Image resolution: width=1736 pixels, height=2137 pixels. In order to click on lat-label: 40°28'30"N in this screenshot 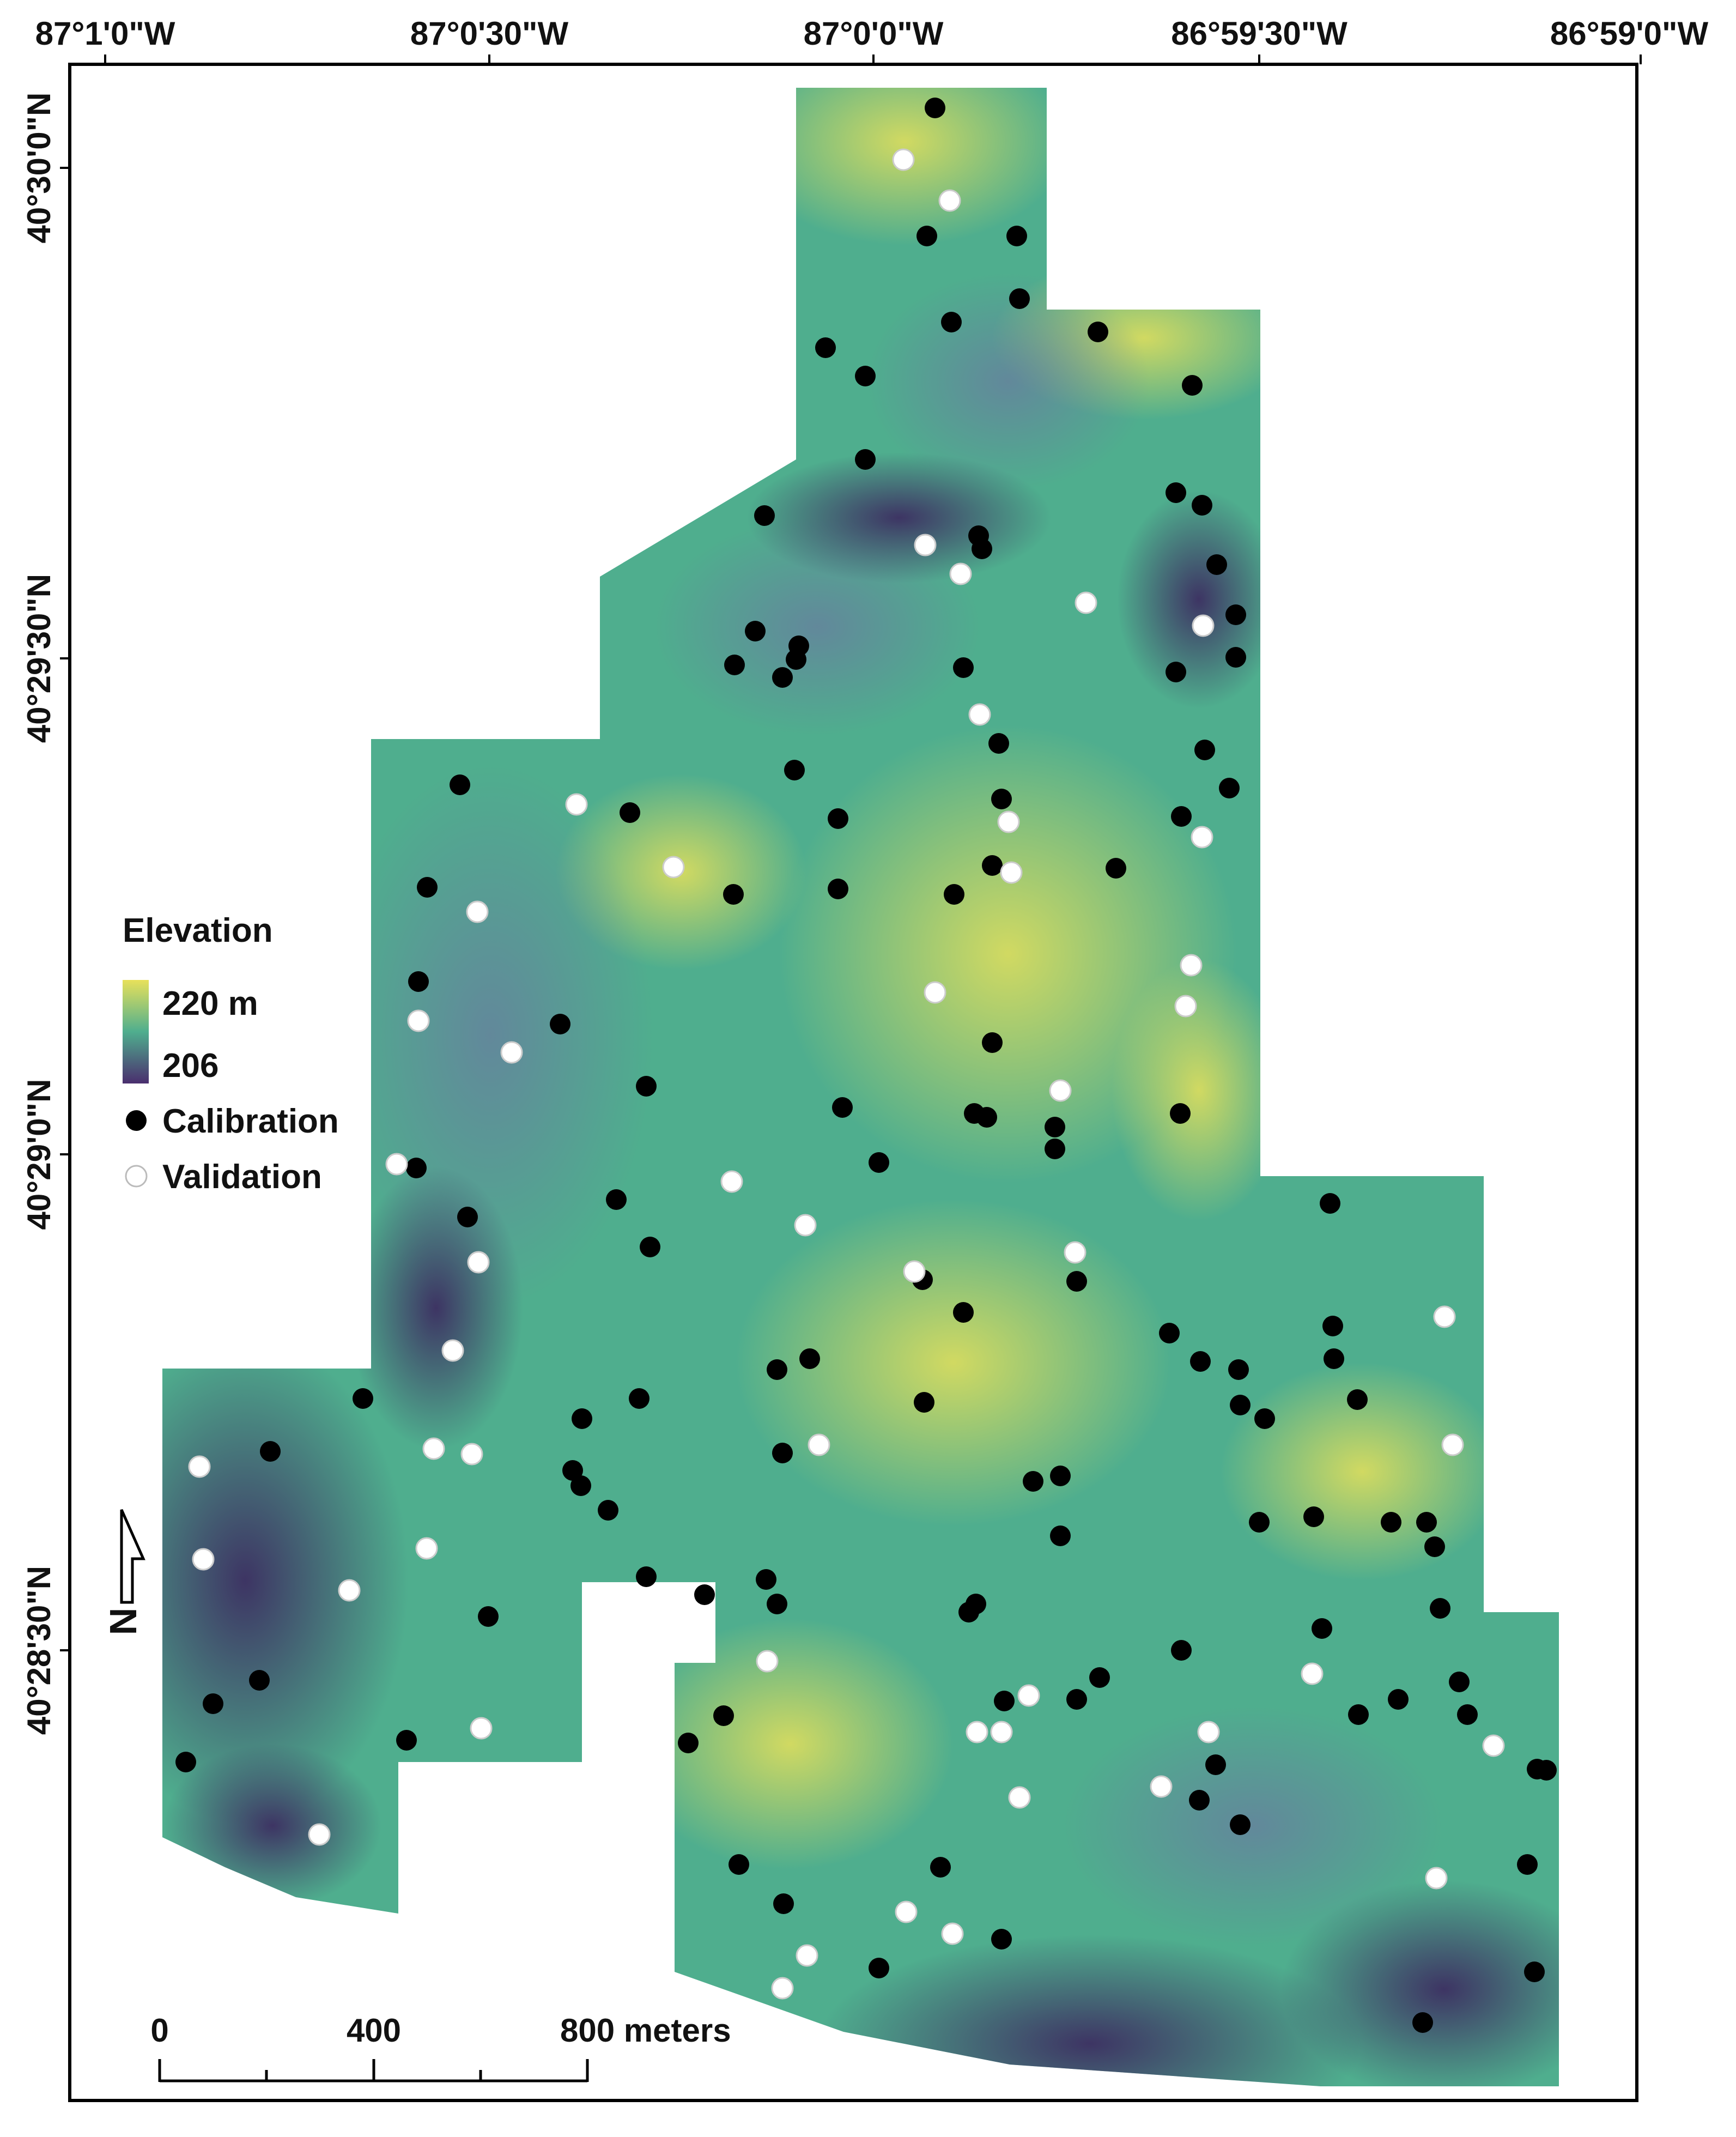, I will do `click(39, 1650)`.